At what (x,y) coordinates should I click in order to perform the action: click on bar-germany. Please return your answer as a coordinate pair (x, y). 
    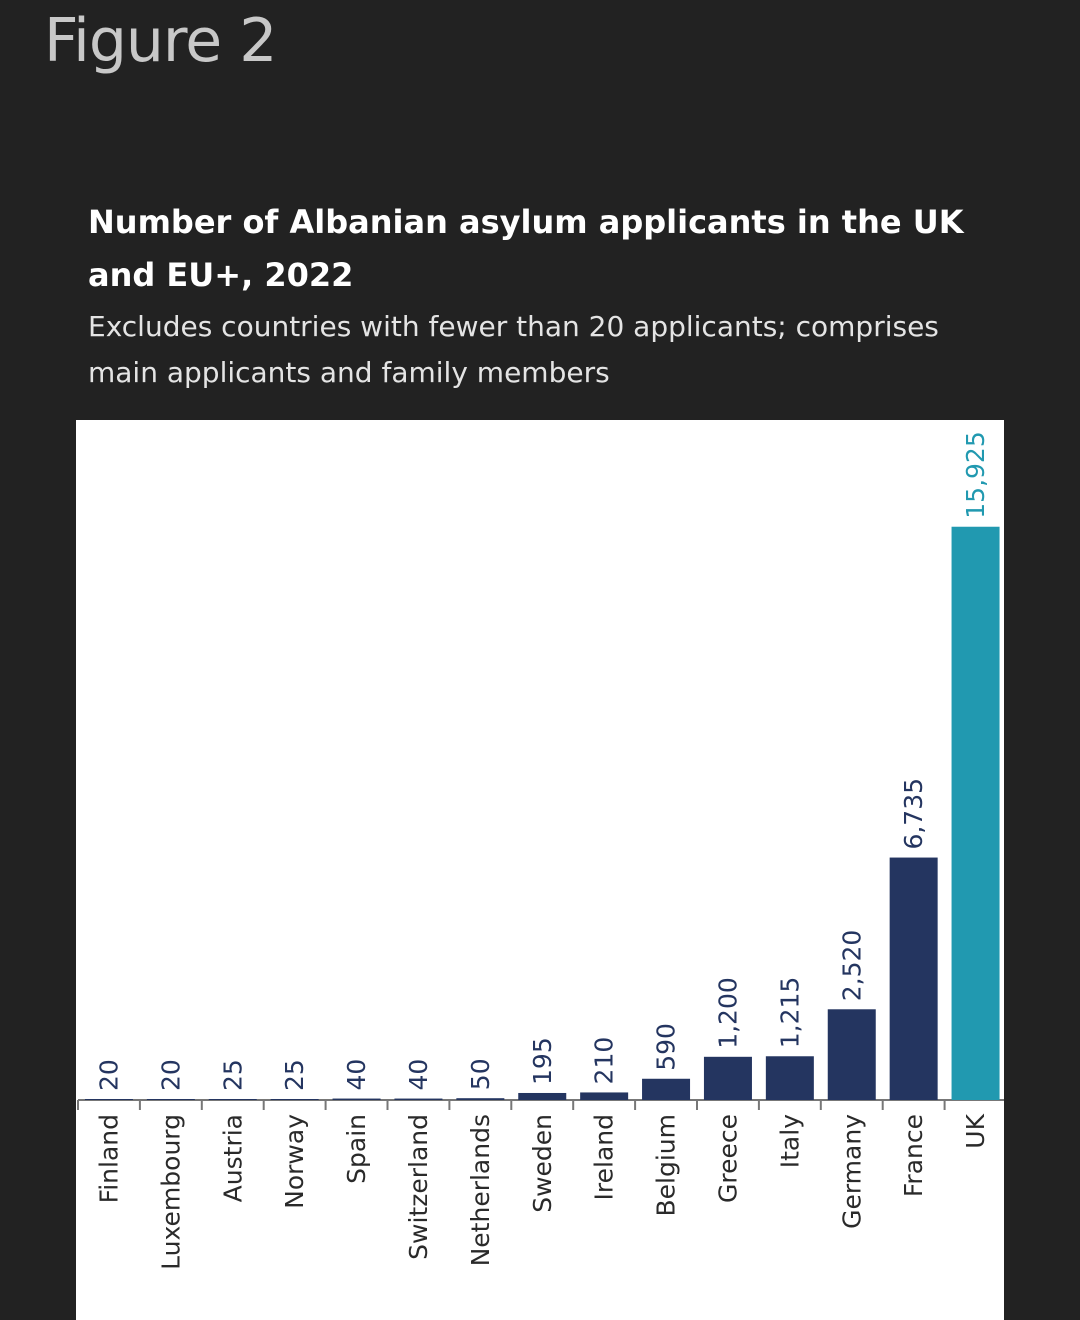
    Looking at the image, I should click on (851, 1054).